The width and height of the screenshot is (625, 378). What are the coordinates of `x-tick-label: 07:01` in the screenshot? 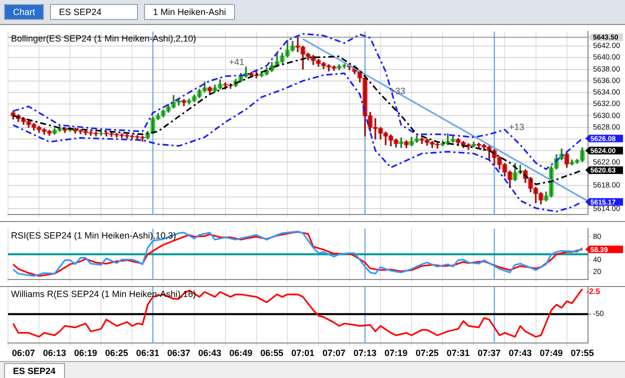 It's located at (302, 353).